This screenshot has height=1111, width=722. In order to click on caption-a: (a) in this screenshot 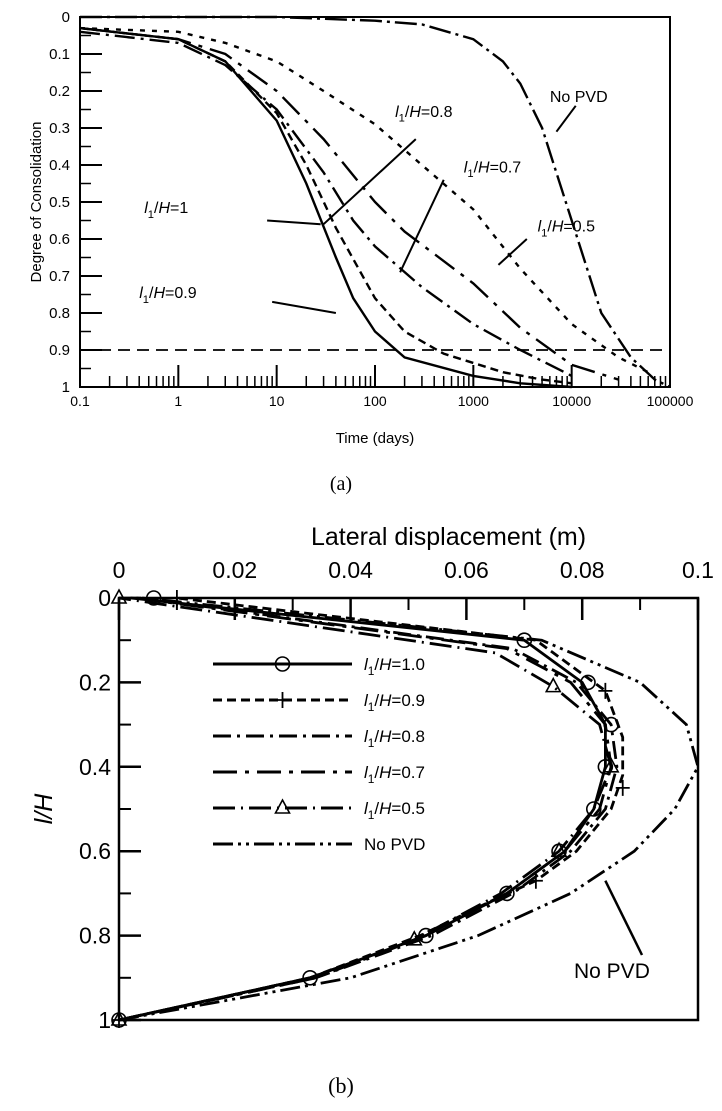, I will do `click(341, 484)`.